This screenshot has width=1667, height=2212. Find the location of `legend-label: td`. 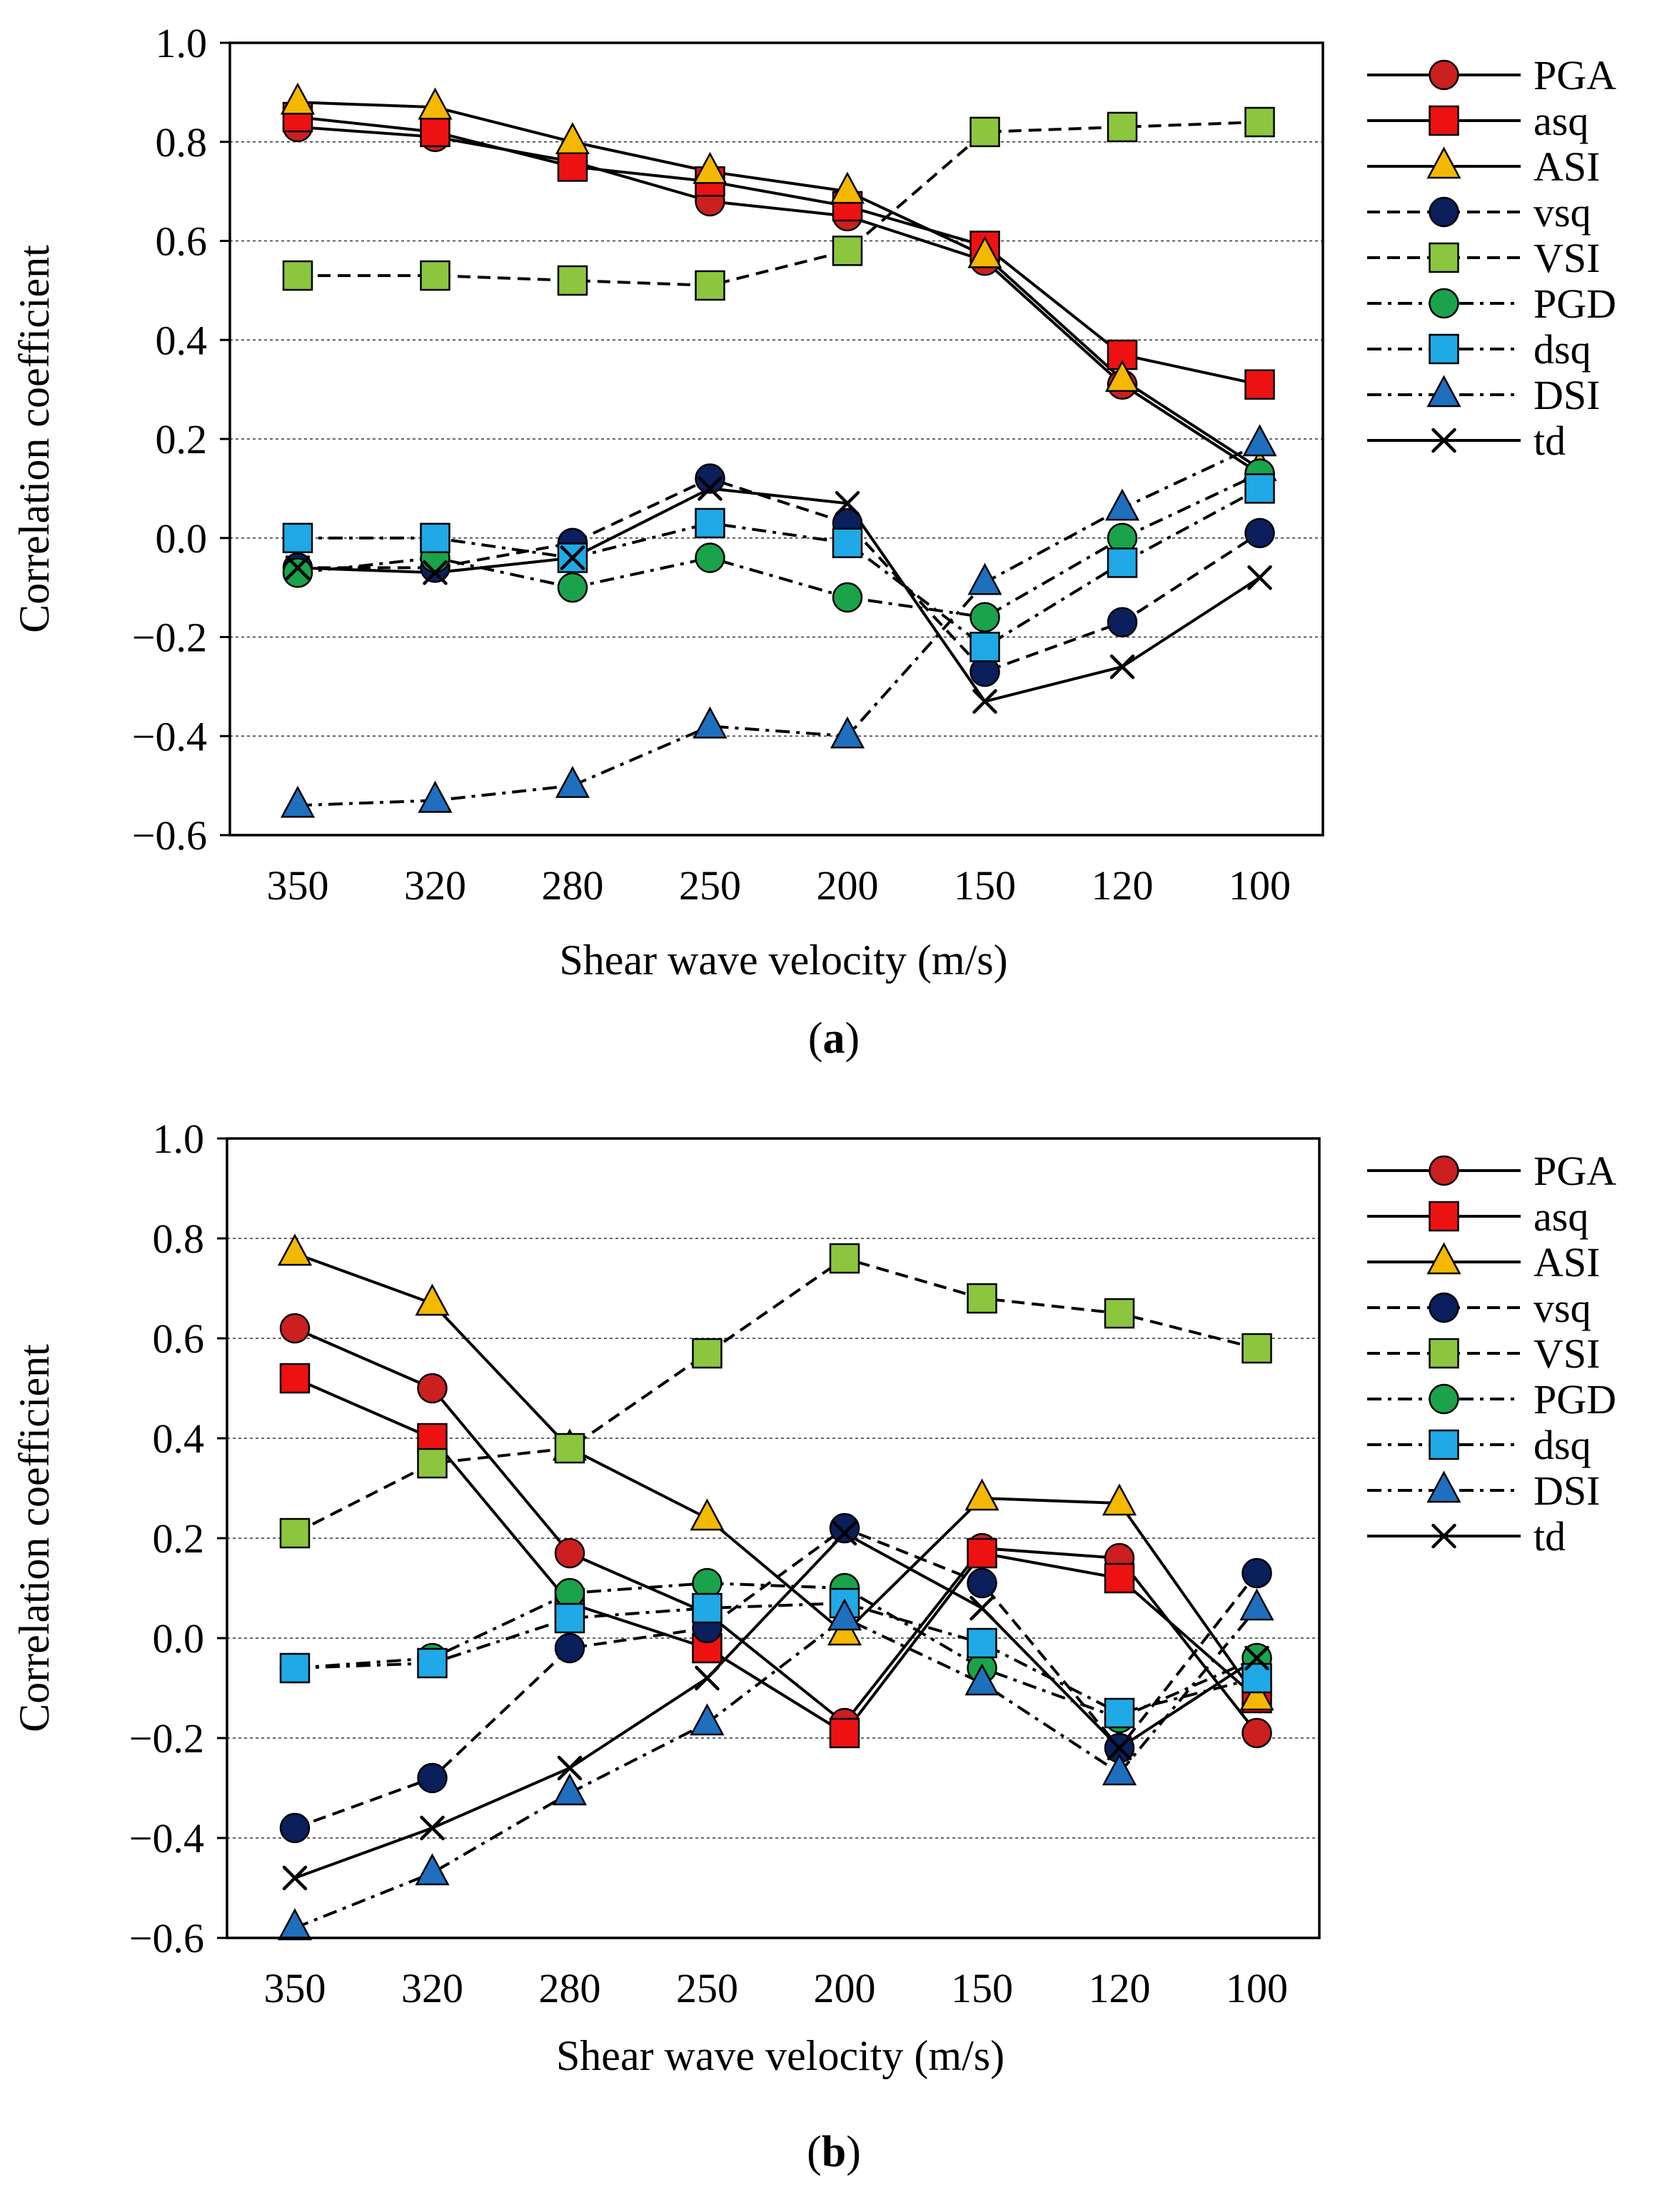

legend-label: td is located at coordinates (1549, 441).